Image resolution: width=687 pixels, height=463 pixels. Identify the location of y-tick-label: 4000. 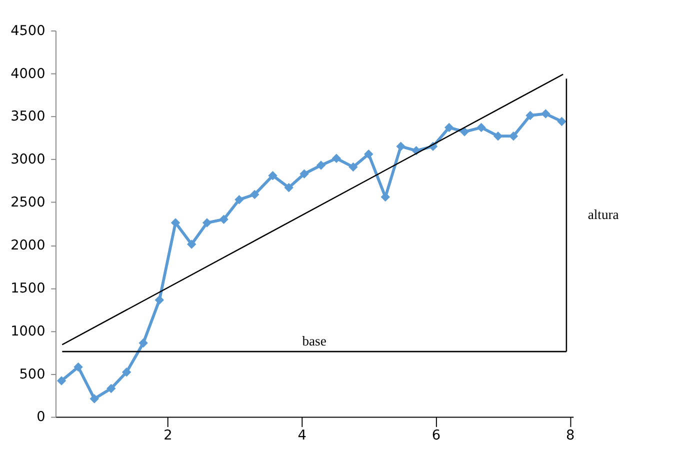
(28, 74).